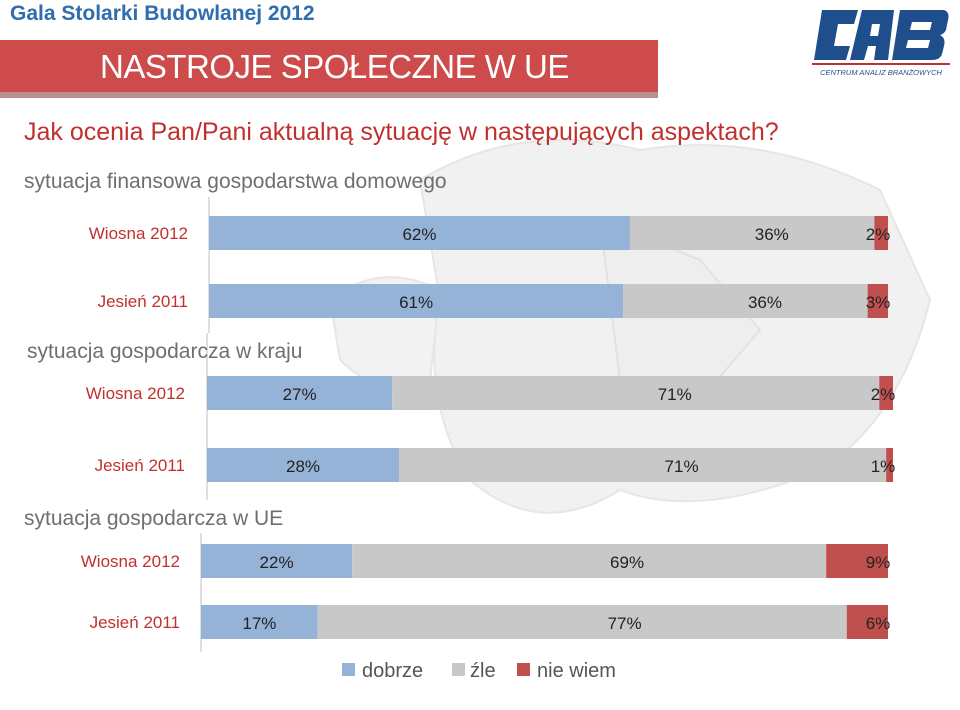  I want to click on logo-subtitle: CENTRUM ANALIZ BRANŻOWYCH, so click(881, 72).